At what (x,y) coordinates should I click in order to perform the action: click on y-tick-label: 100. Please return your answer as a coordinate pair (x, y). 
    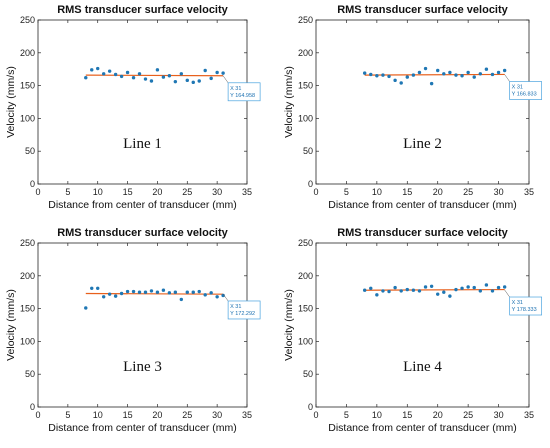
    Looking at the image, I should click on (27, 118).